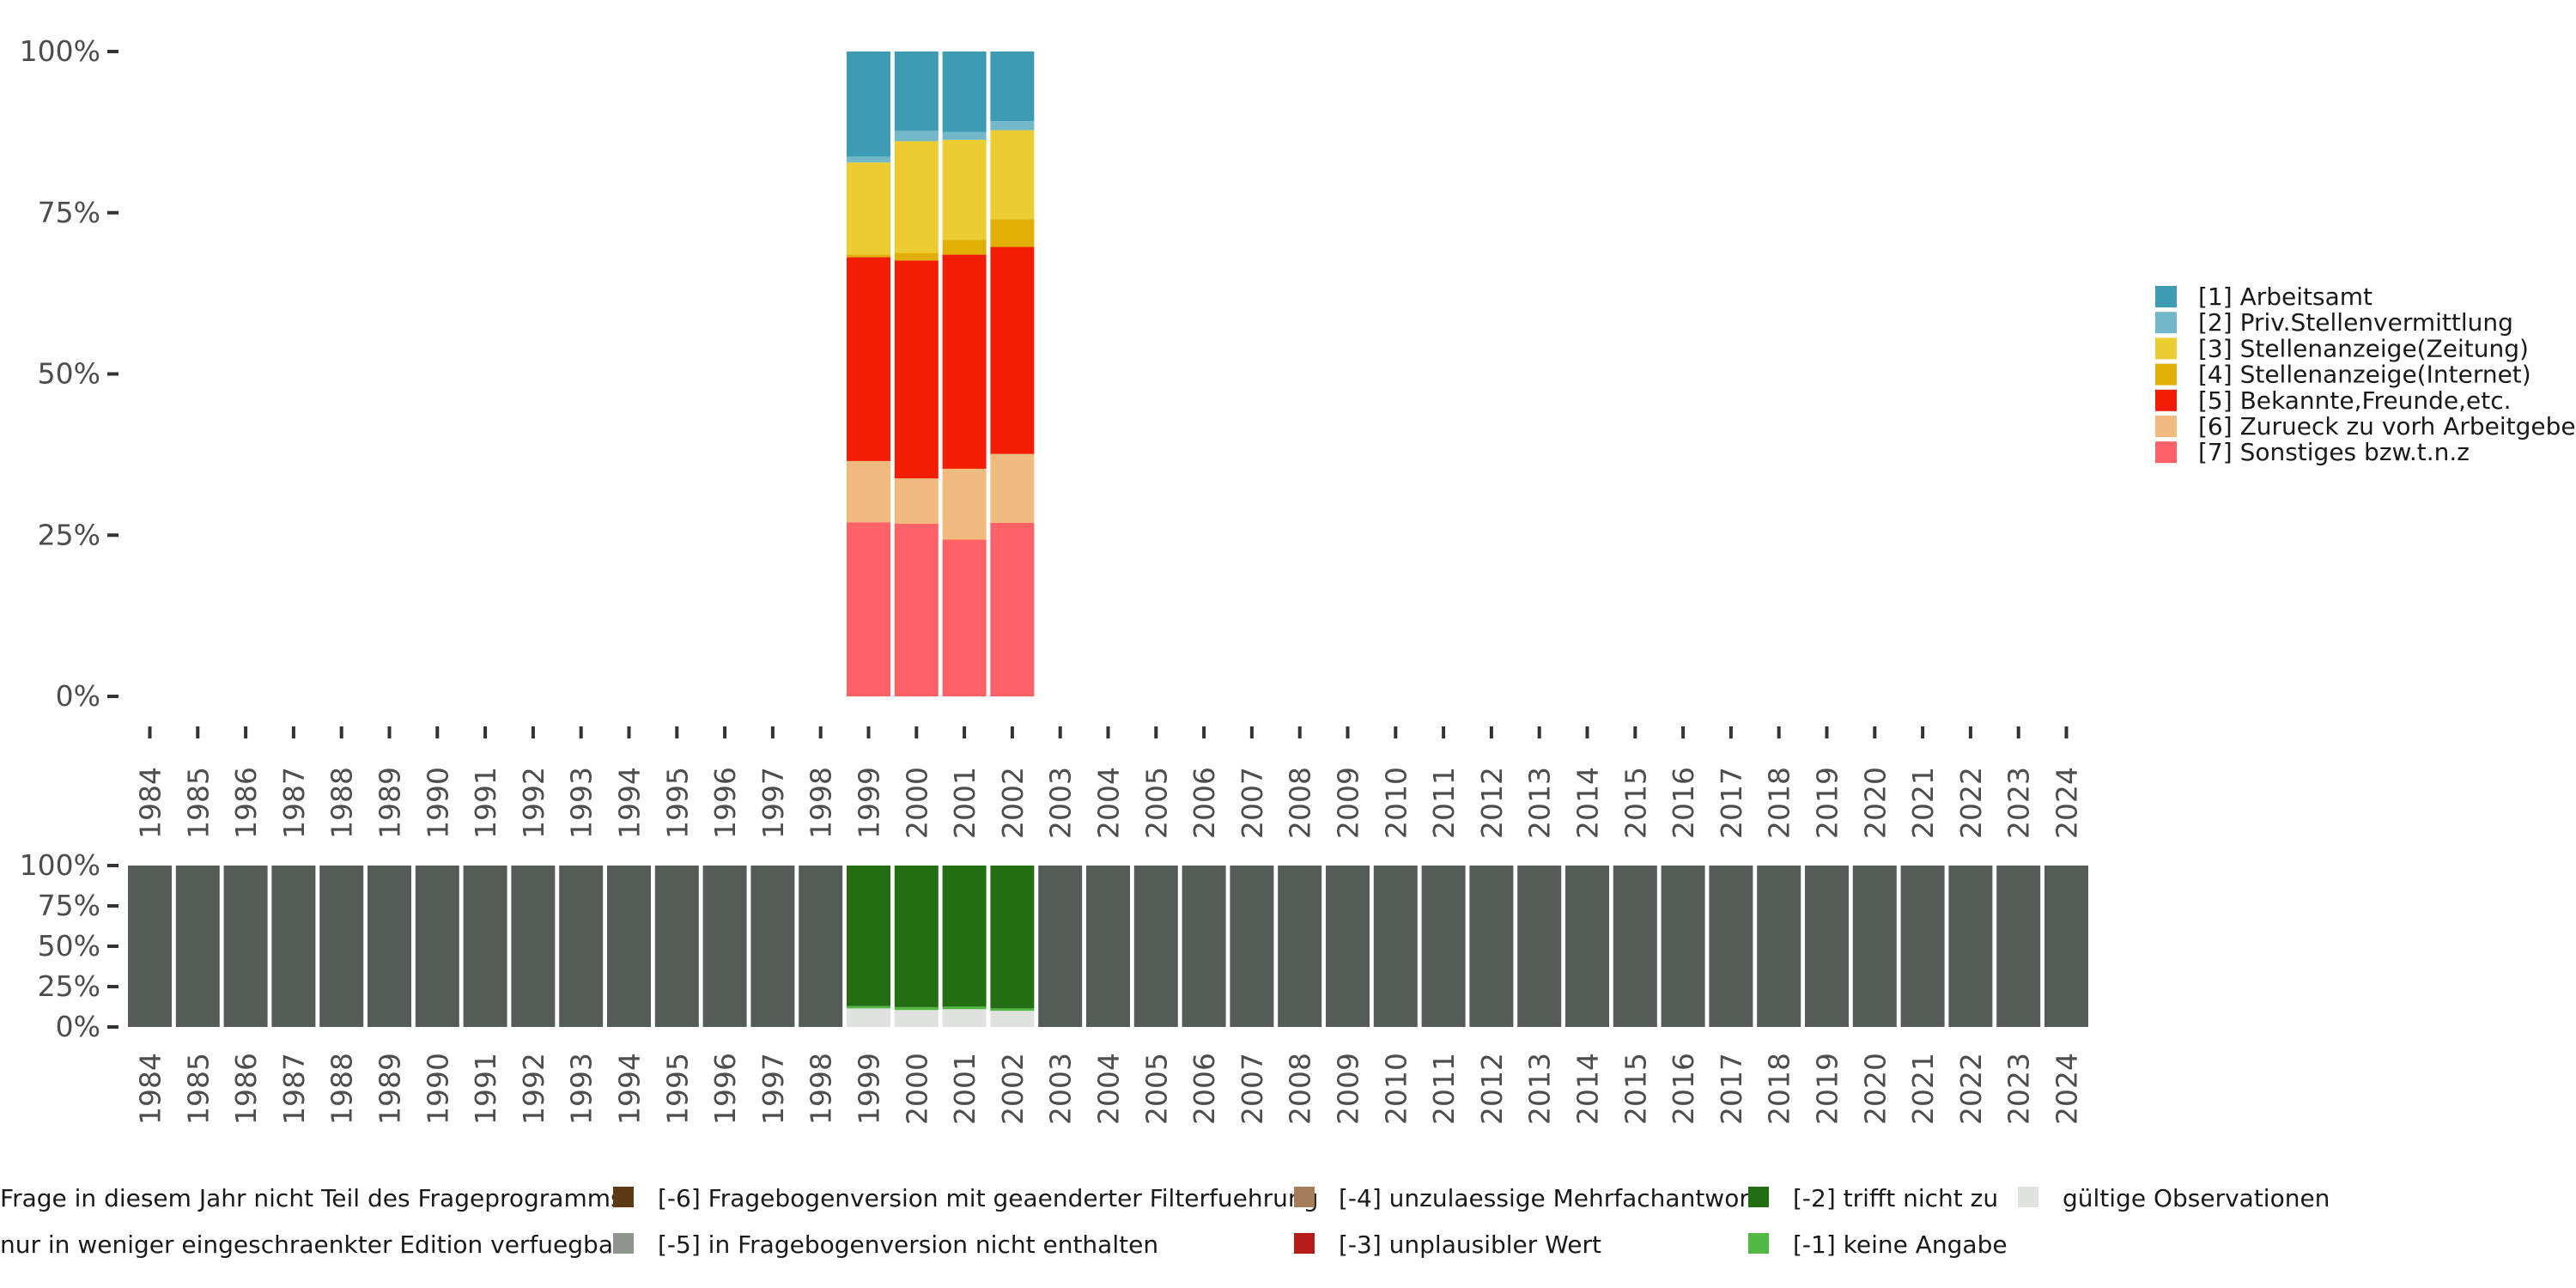 Image resolution: width=2576 pixels, height=1288 pixels. Describe the element at coordinates (1971, 803) in the screenshot. I see `top-x-tick-label: 2022` at that location.